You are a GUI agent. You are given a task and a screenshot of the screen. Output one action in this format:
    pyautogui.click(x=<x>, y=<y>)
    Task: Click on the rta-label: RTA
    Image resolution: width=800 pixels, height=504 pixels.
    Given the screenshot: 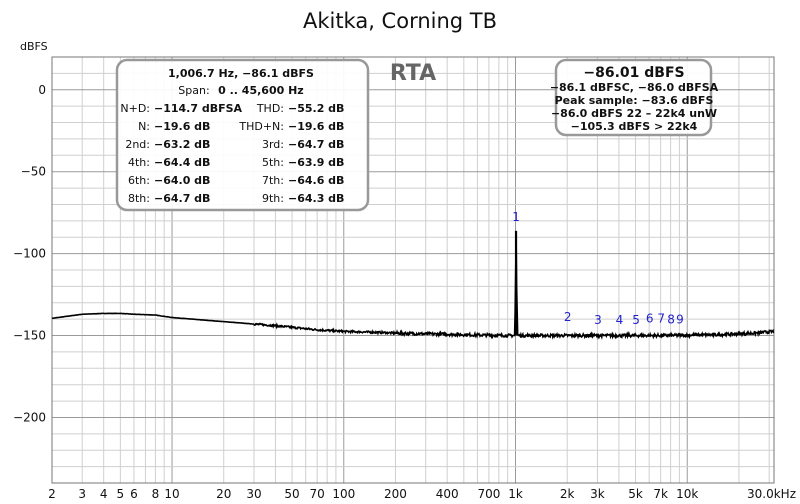 What is the action you would take?
    pyautogui.click(x=413, y=73)
    